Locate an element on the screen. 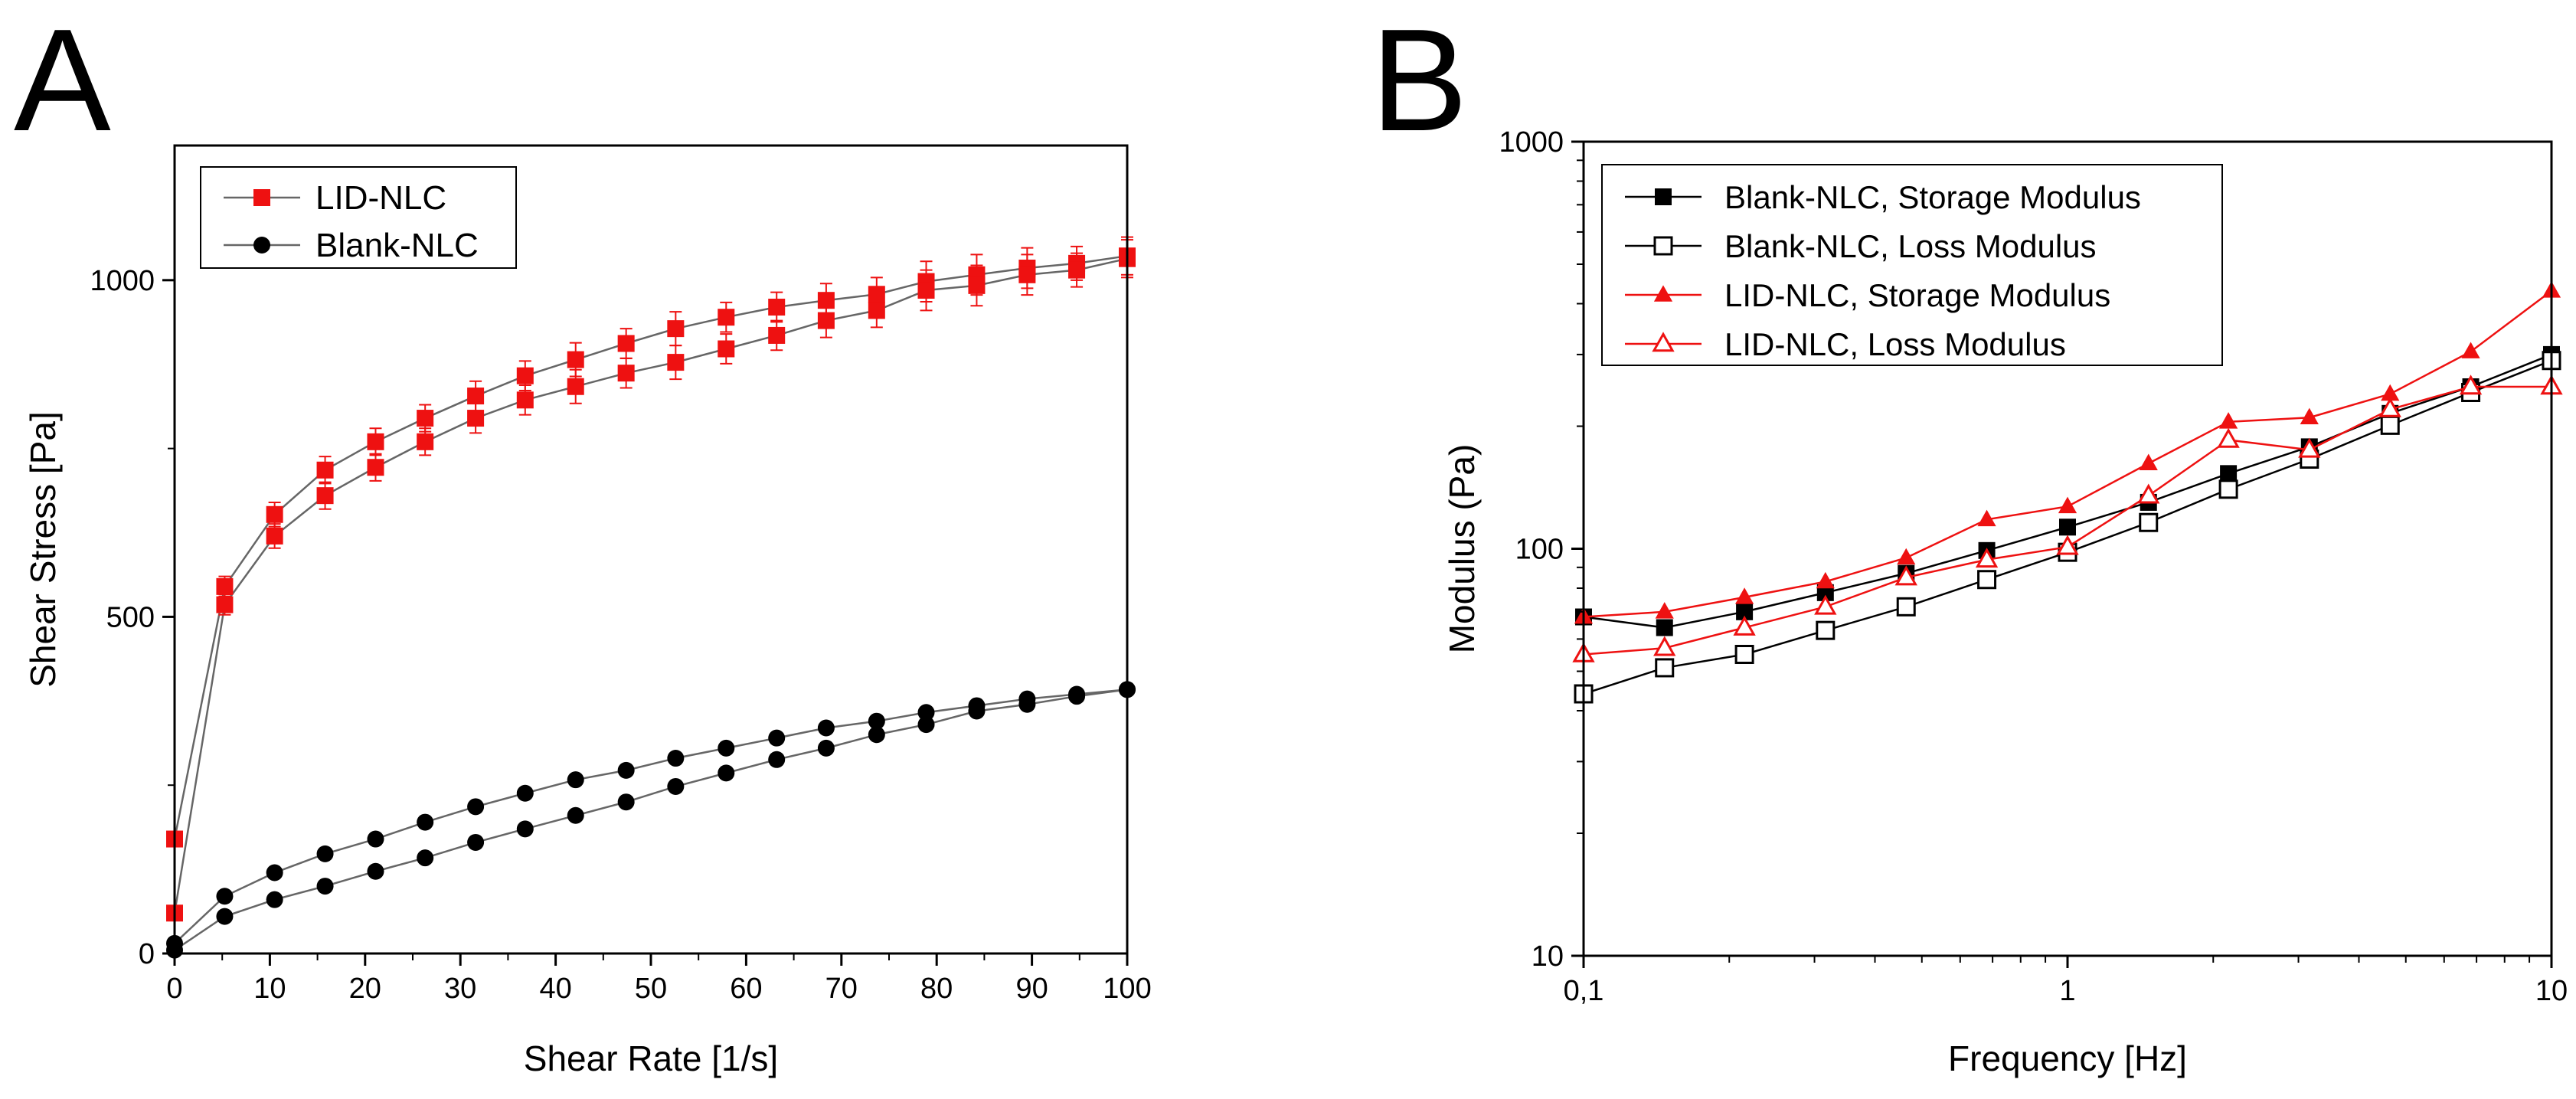  legend-a: LID-NLC Blank-NLC is located at coordinates (358, 217).